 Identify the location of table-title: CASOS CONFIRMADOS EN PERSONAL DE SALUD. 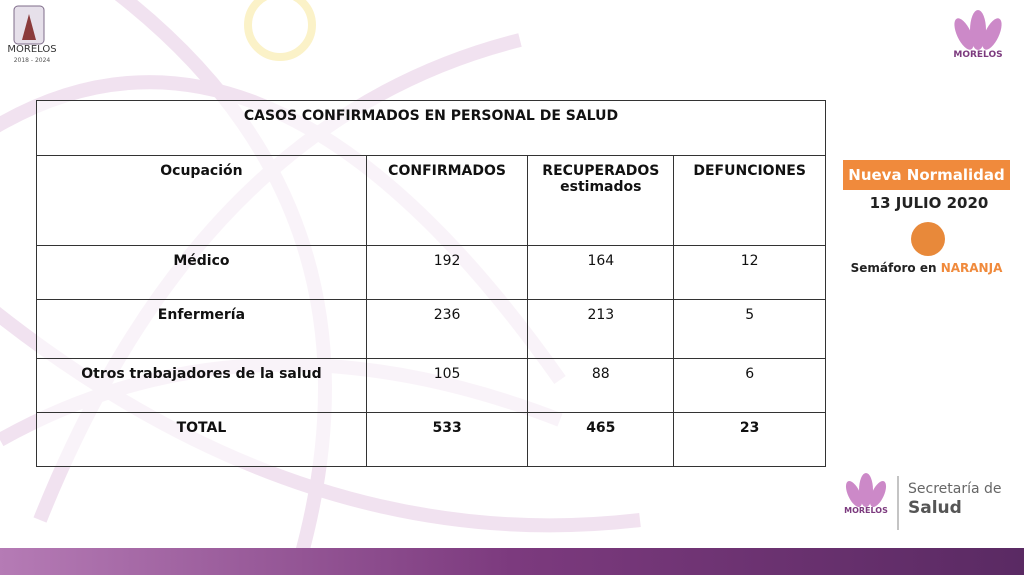
(431, 128).